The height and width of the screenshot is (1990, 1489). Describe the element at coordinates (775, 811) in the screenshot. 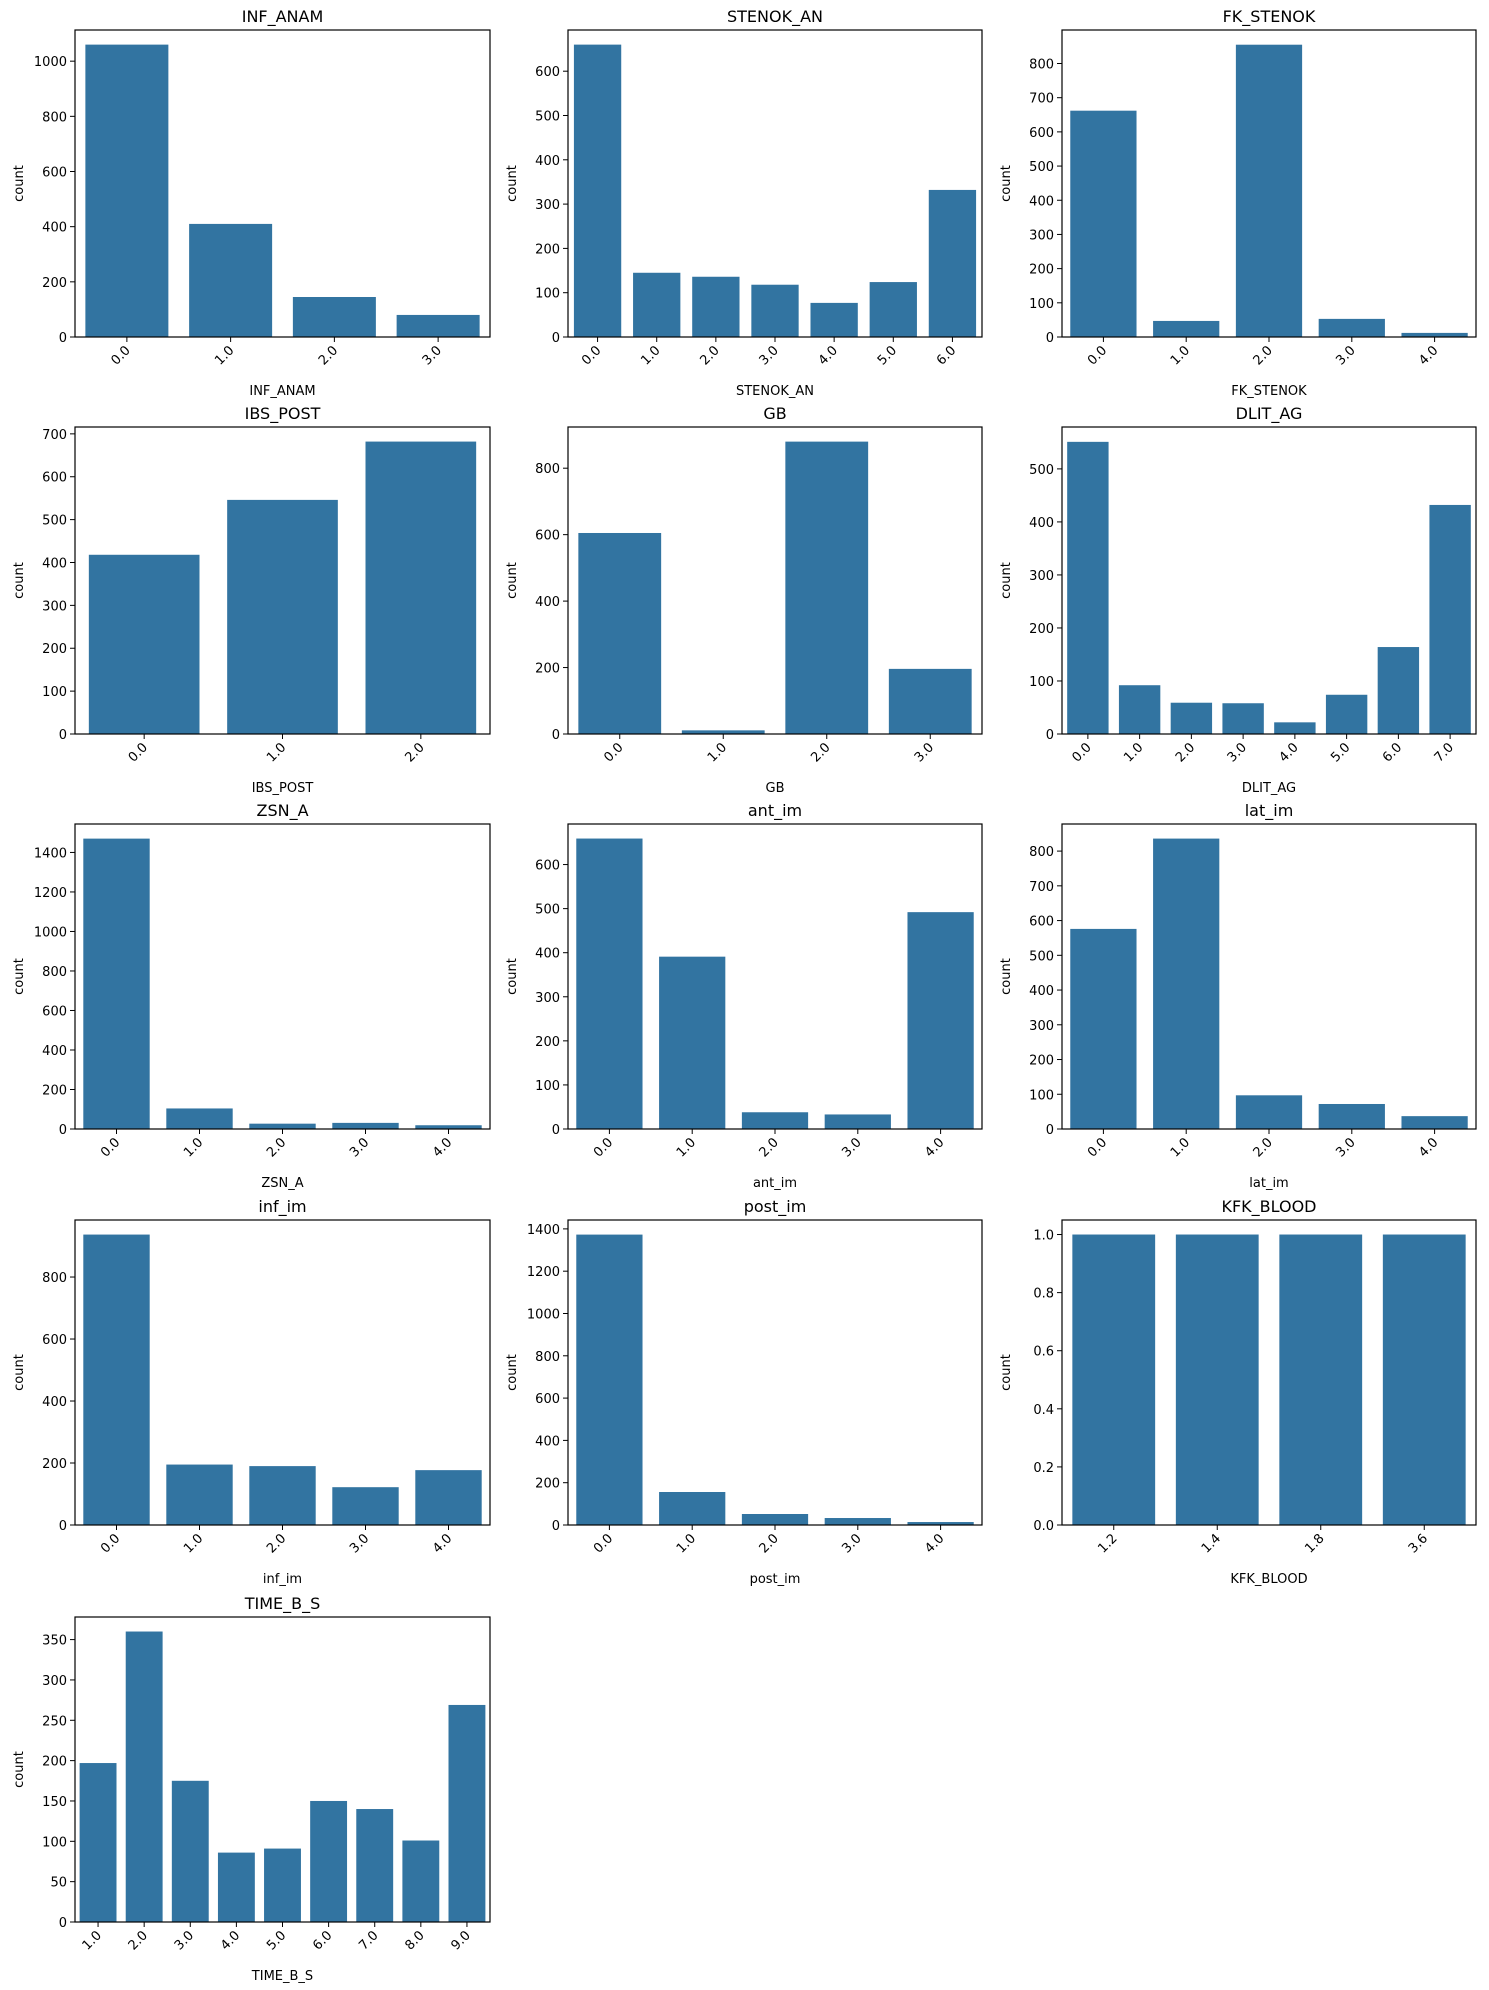

I see `subplot-title: ant_im` at that location.